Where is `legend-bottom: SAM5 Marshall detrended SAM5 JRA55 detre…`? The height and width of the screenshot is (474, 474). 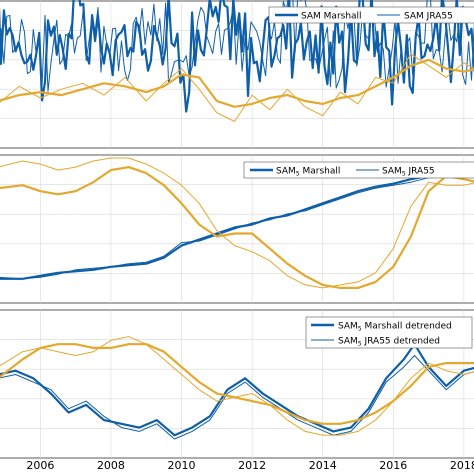 legend-bottom: SAM5 Marshall detrended SAM5 JRA55 detre… is located at coordinates (389, 332).